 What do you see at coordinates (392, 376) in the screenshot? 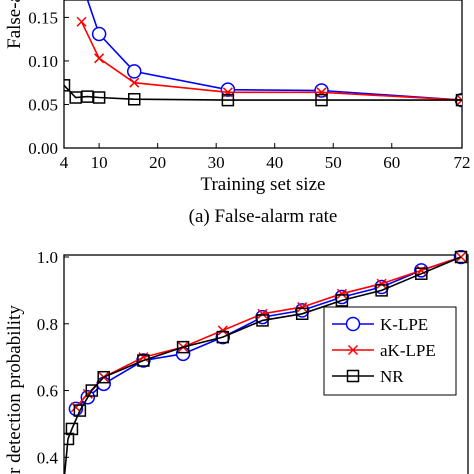
I see `legend-label: NR` at bounding box center [392, 376].